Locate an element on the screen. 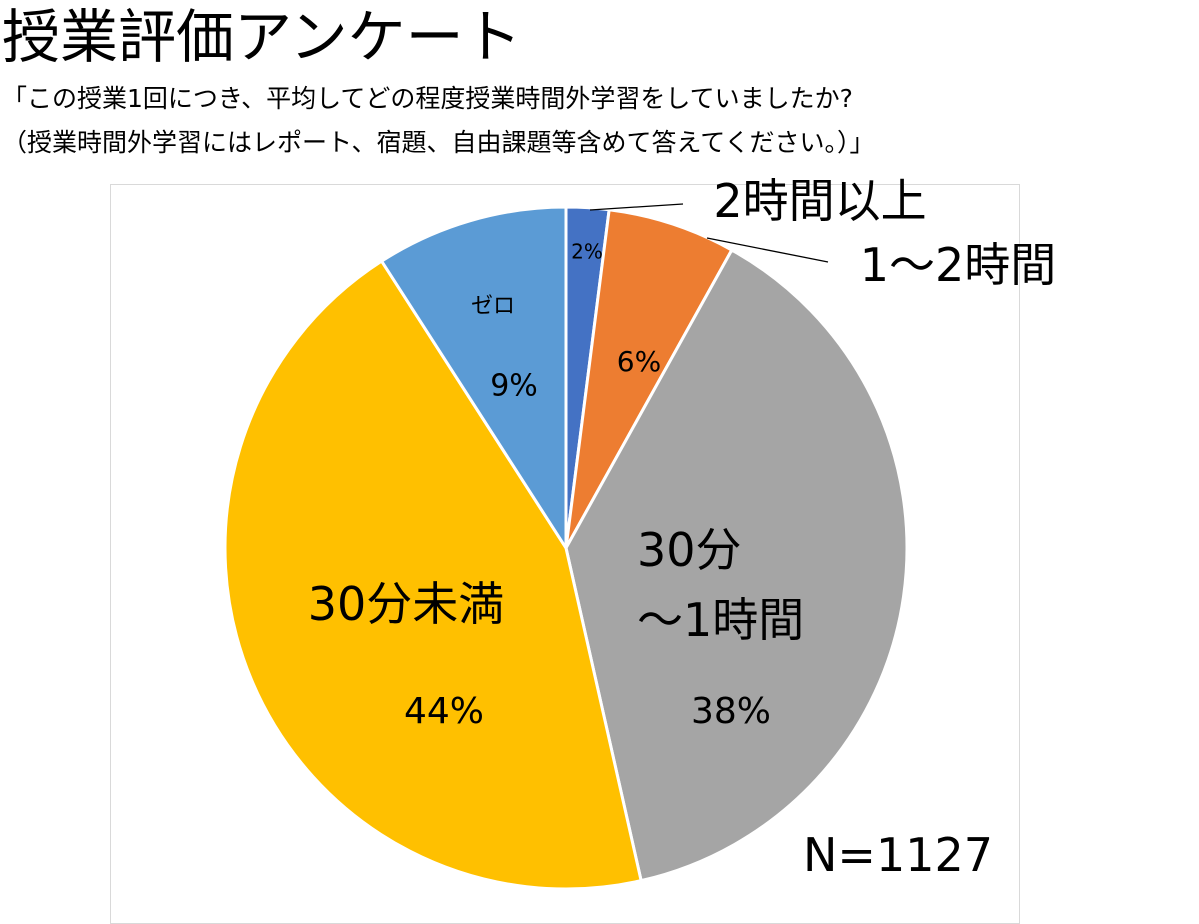  slice-value-label-2: 38% is located at coordinates (731, 711).